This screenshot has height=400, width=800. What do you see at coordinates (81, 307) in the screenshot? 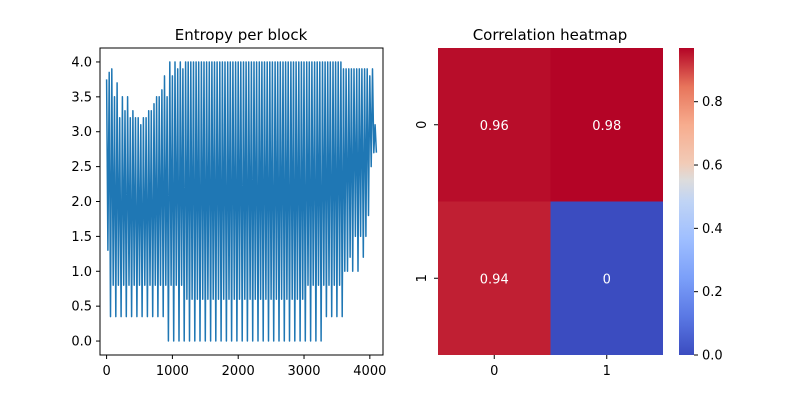
I see `line-y-tick-label: 0.5` at bounding box center [81, 307].